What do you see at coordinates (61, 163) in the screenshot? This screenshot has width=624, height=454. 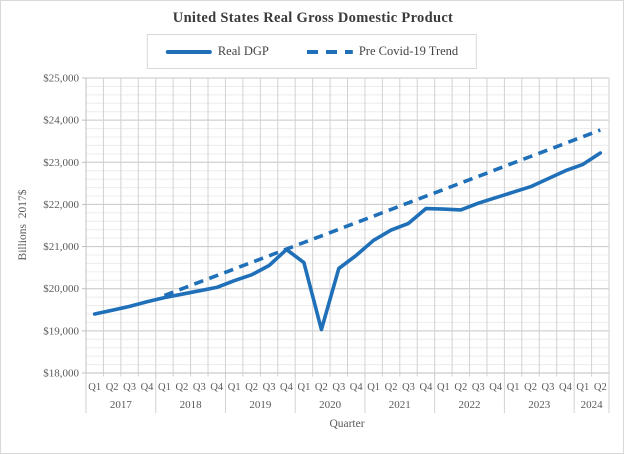 I see `y-tick-label: $23,000` at bounding box center [61, 163].